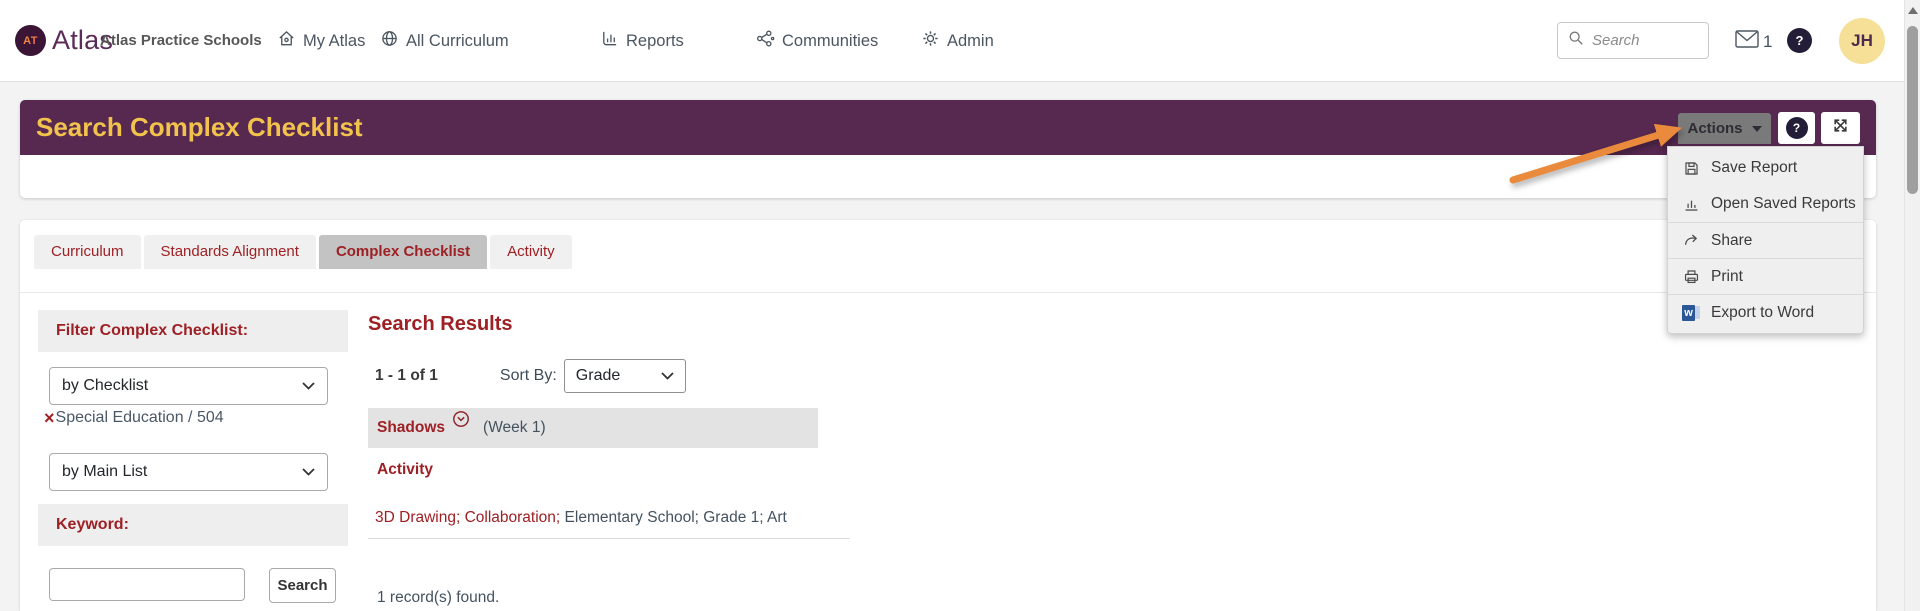  What do you see at coordinates (139, 417) in the screenshot?
I see `selected-filter-label: Special Education / 504` at bounding box center [139, 417].